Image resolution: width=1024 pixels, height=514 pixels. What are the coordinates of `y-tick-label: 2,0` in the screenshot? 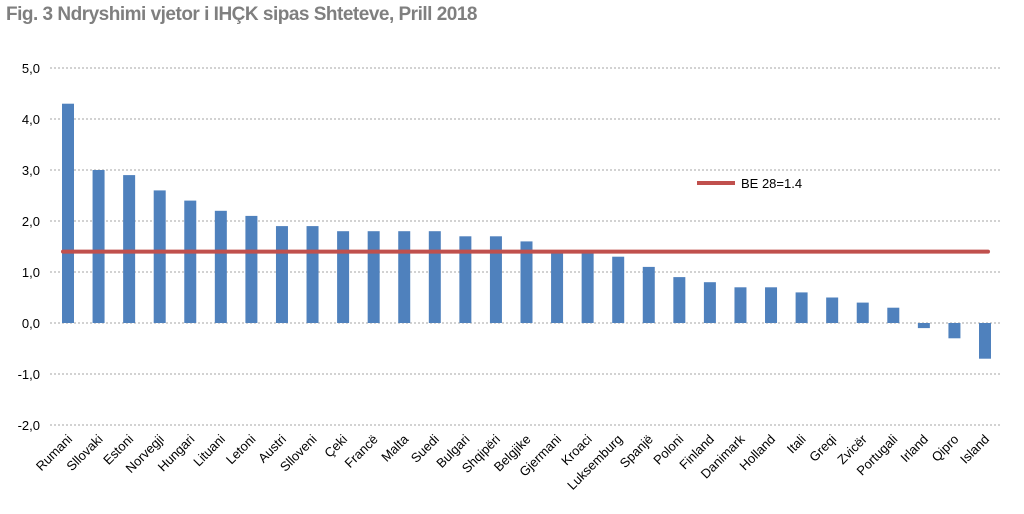 It's located at (31, 221).